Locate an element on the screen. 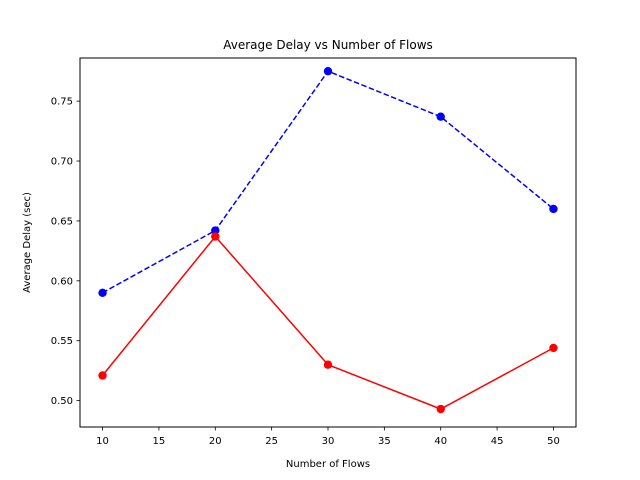 This screenshot has height=480, width=640. x-tick-label: 20 is located at coordinates (215, 441).